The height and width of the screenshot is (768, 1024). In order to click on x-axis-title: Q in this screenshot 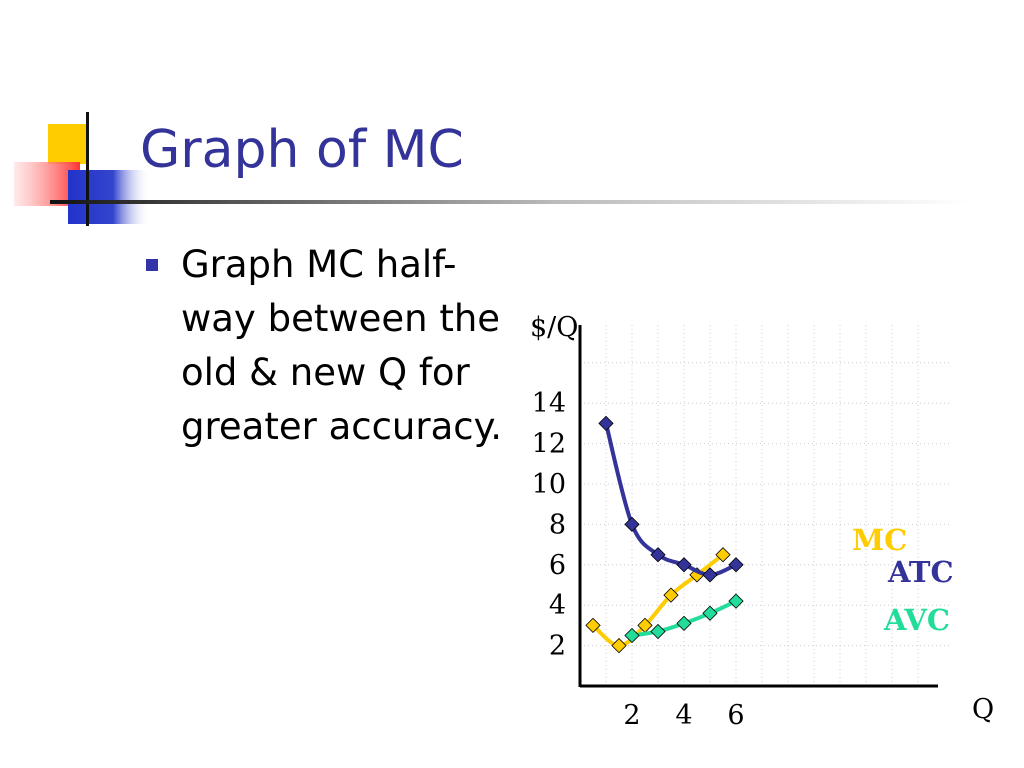, I will do `click(983, 709)`.